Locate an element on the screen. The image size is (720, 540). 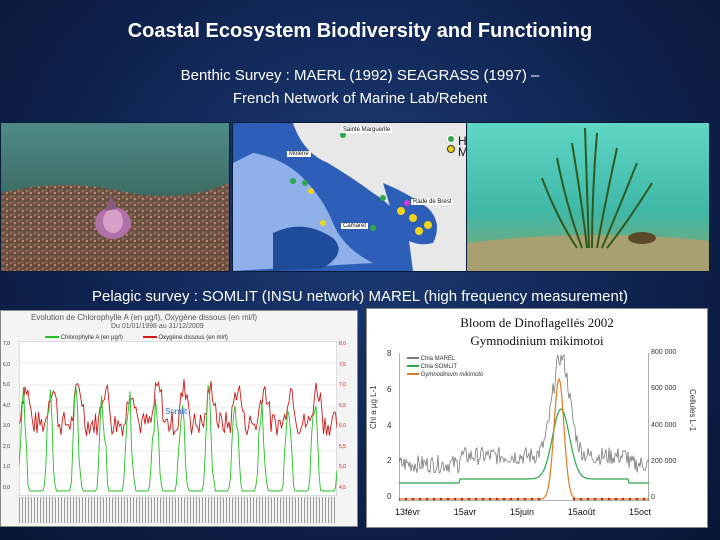
bloom-title-line1: Bloom de Dinoflagellés 2002 is located at coordinates (537, 322).